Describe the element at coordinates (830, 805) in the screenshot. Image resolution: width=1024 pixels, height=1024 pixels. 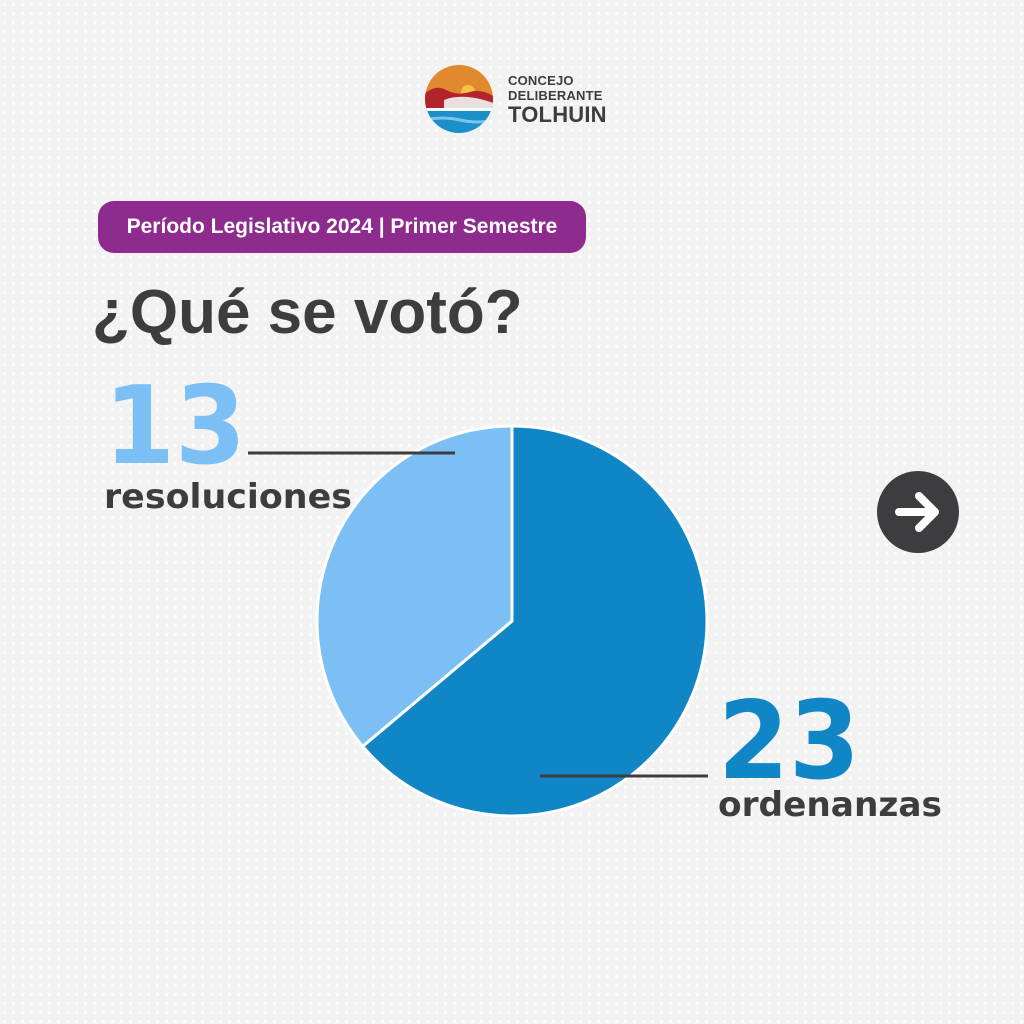
I see `category-label-ordenanzas: ordenanzas` at that location.